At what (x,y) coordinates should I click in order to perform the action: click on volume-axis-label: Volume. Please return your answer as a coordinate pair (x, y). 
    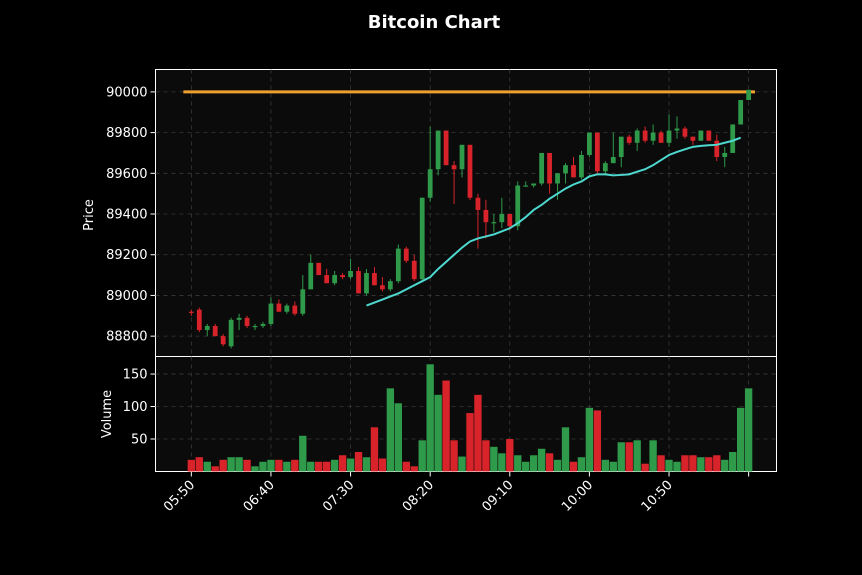
    Looking at the image, I should click on (107, 414).